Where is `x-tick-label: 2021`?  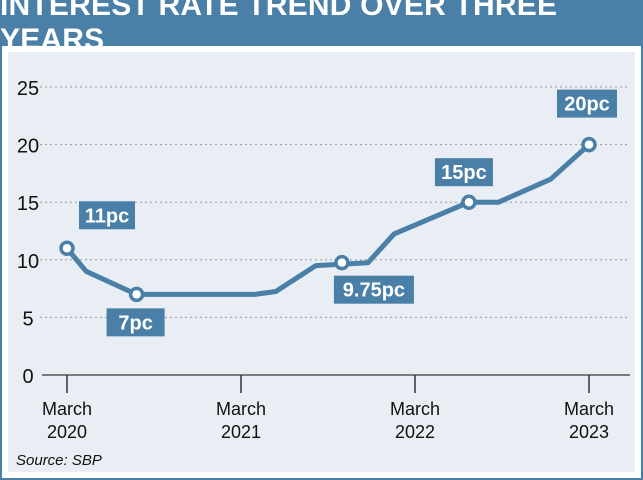
x-tick-label: 2021 is located at coordinates (241, 432).